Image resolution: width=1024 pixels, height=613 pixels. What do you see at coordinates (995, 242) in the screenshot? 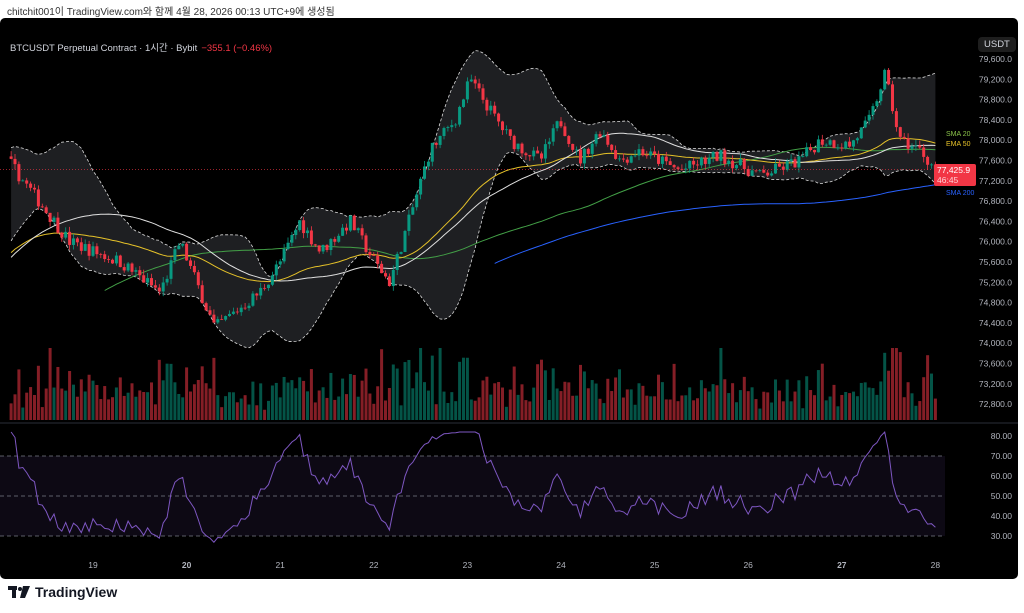
I see `price-axis-tick: 76,000.0` at bounding box center [995, 242].